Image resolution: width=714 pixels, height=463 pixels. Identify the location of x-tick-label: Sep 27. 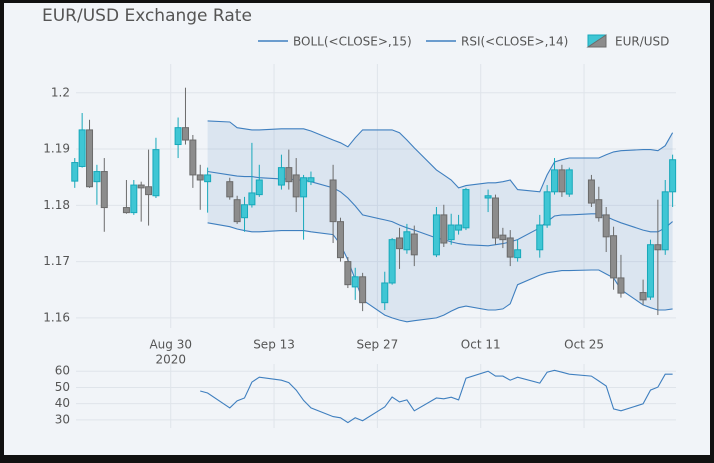
(378, 345).